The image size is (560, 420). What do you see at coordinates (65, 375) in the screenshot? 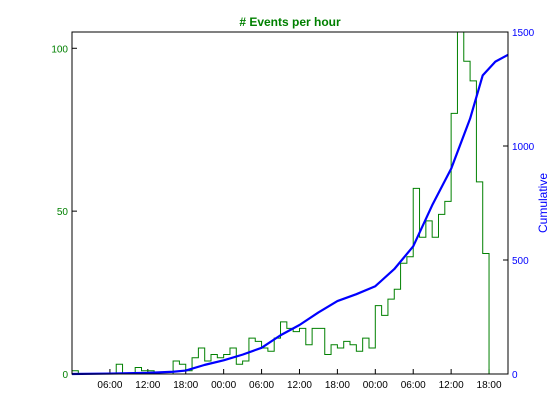
I see `left-tick-label: 0` at bounding box center [65, 375].